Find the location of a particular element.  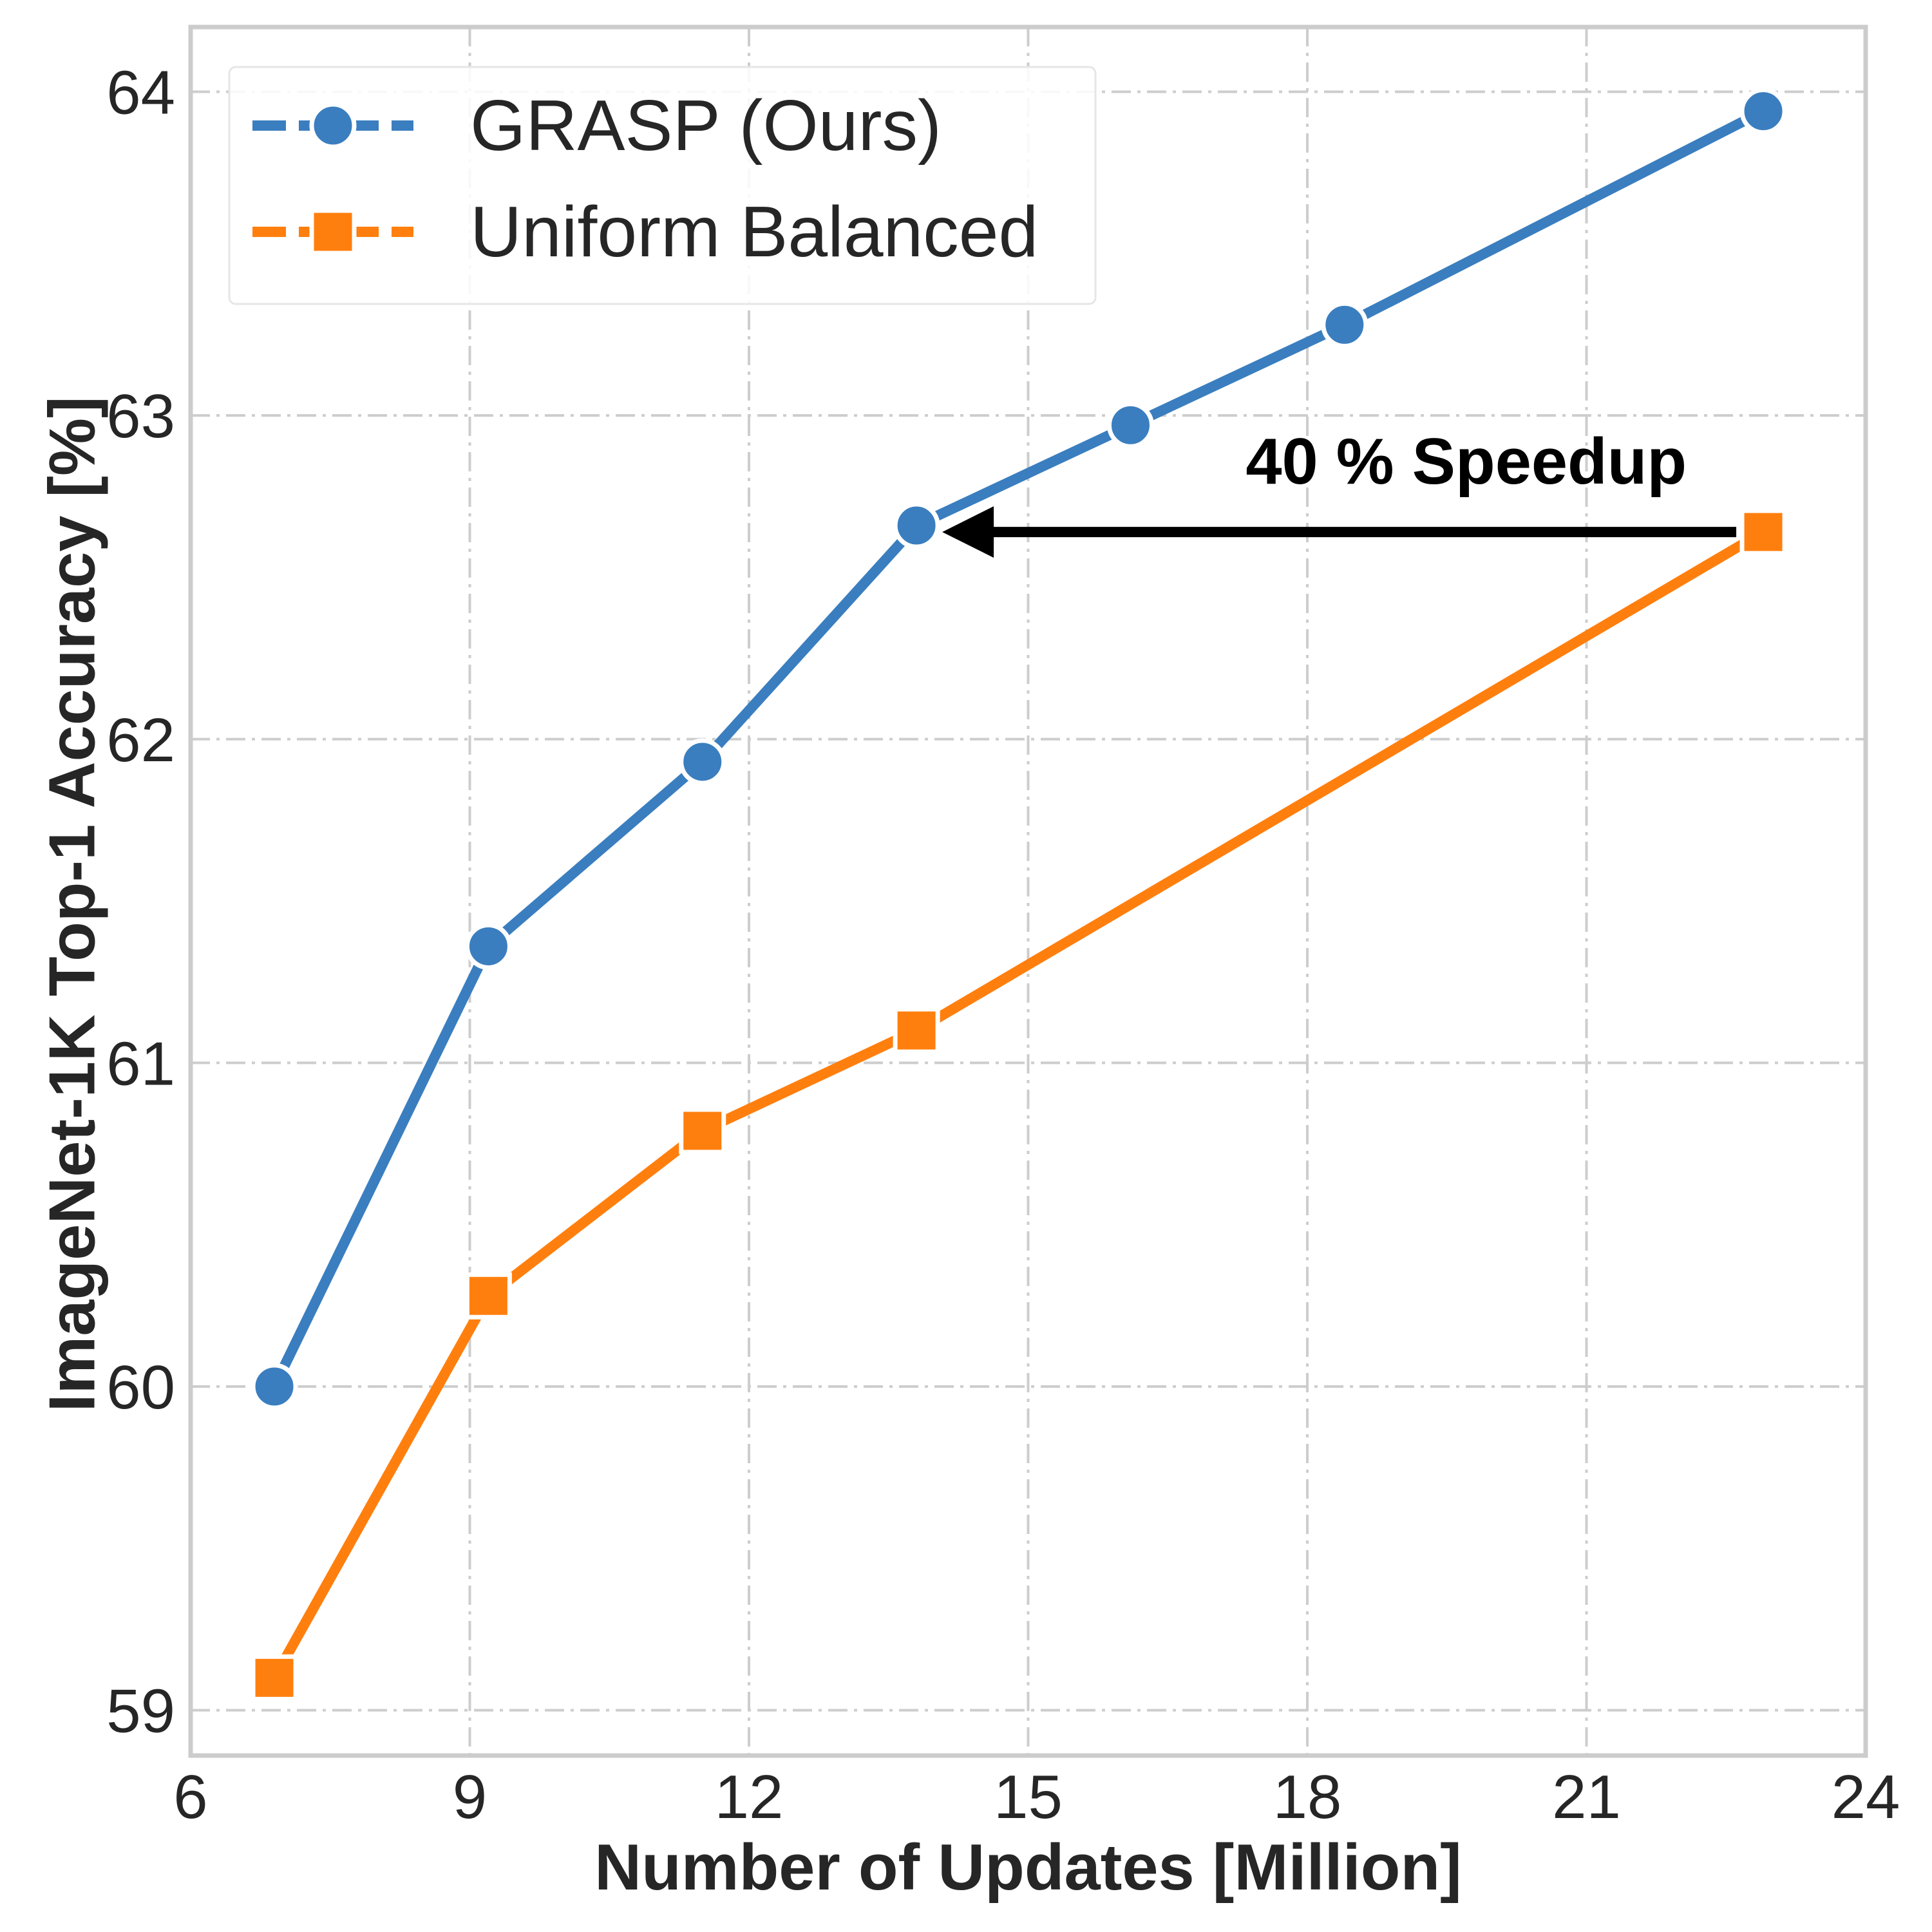

legend-item-uniform-balanced: Uniform Balanced is located at coordinates (645, 232).